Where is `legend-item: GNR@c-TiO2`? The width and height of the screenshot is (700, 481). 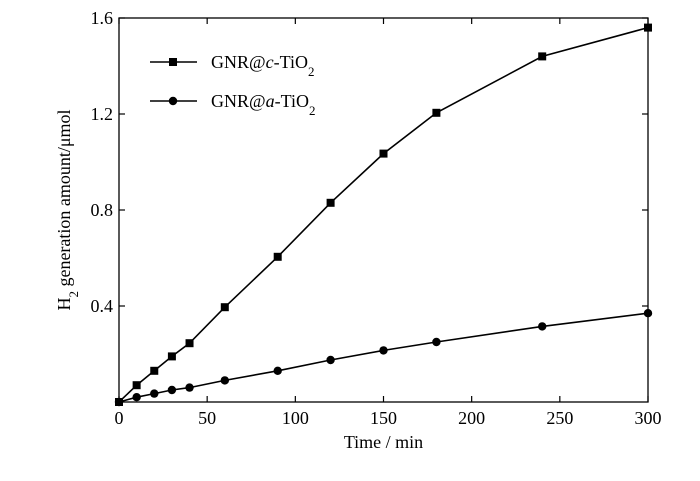
legend-item: GNR@c-TiO2 is located at coordinates (232, 65).